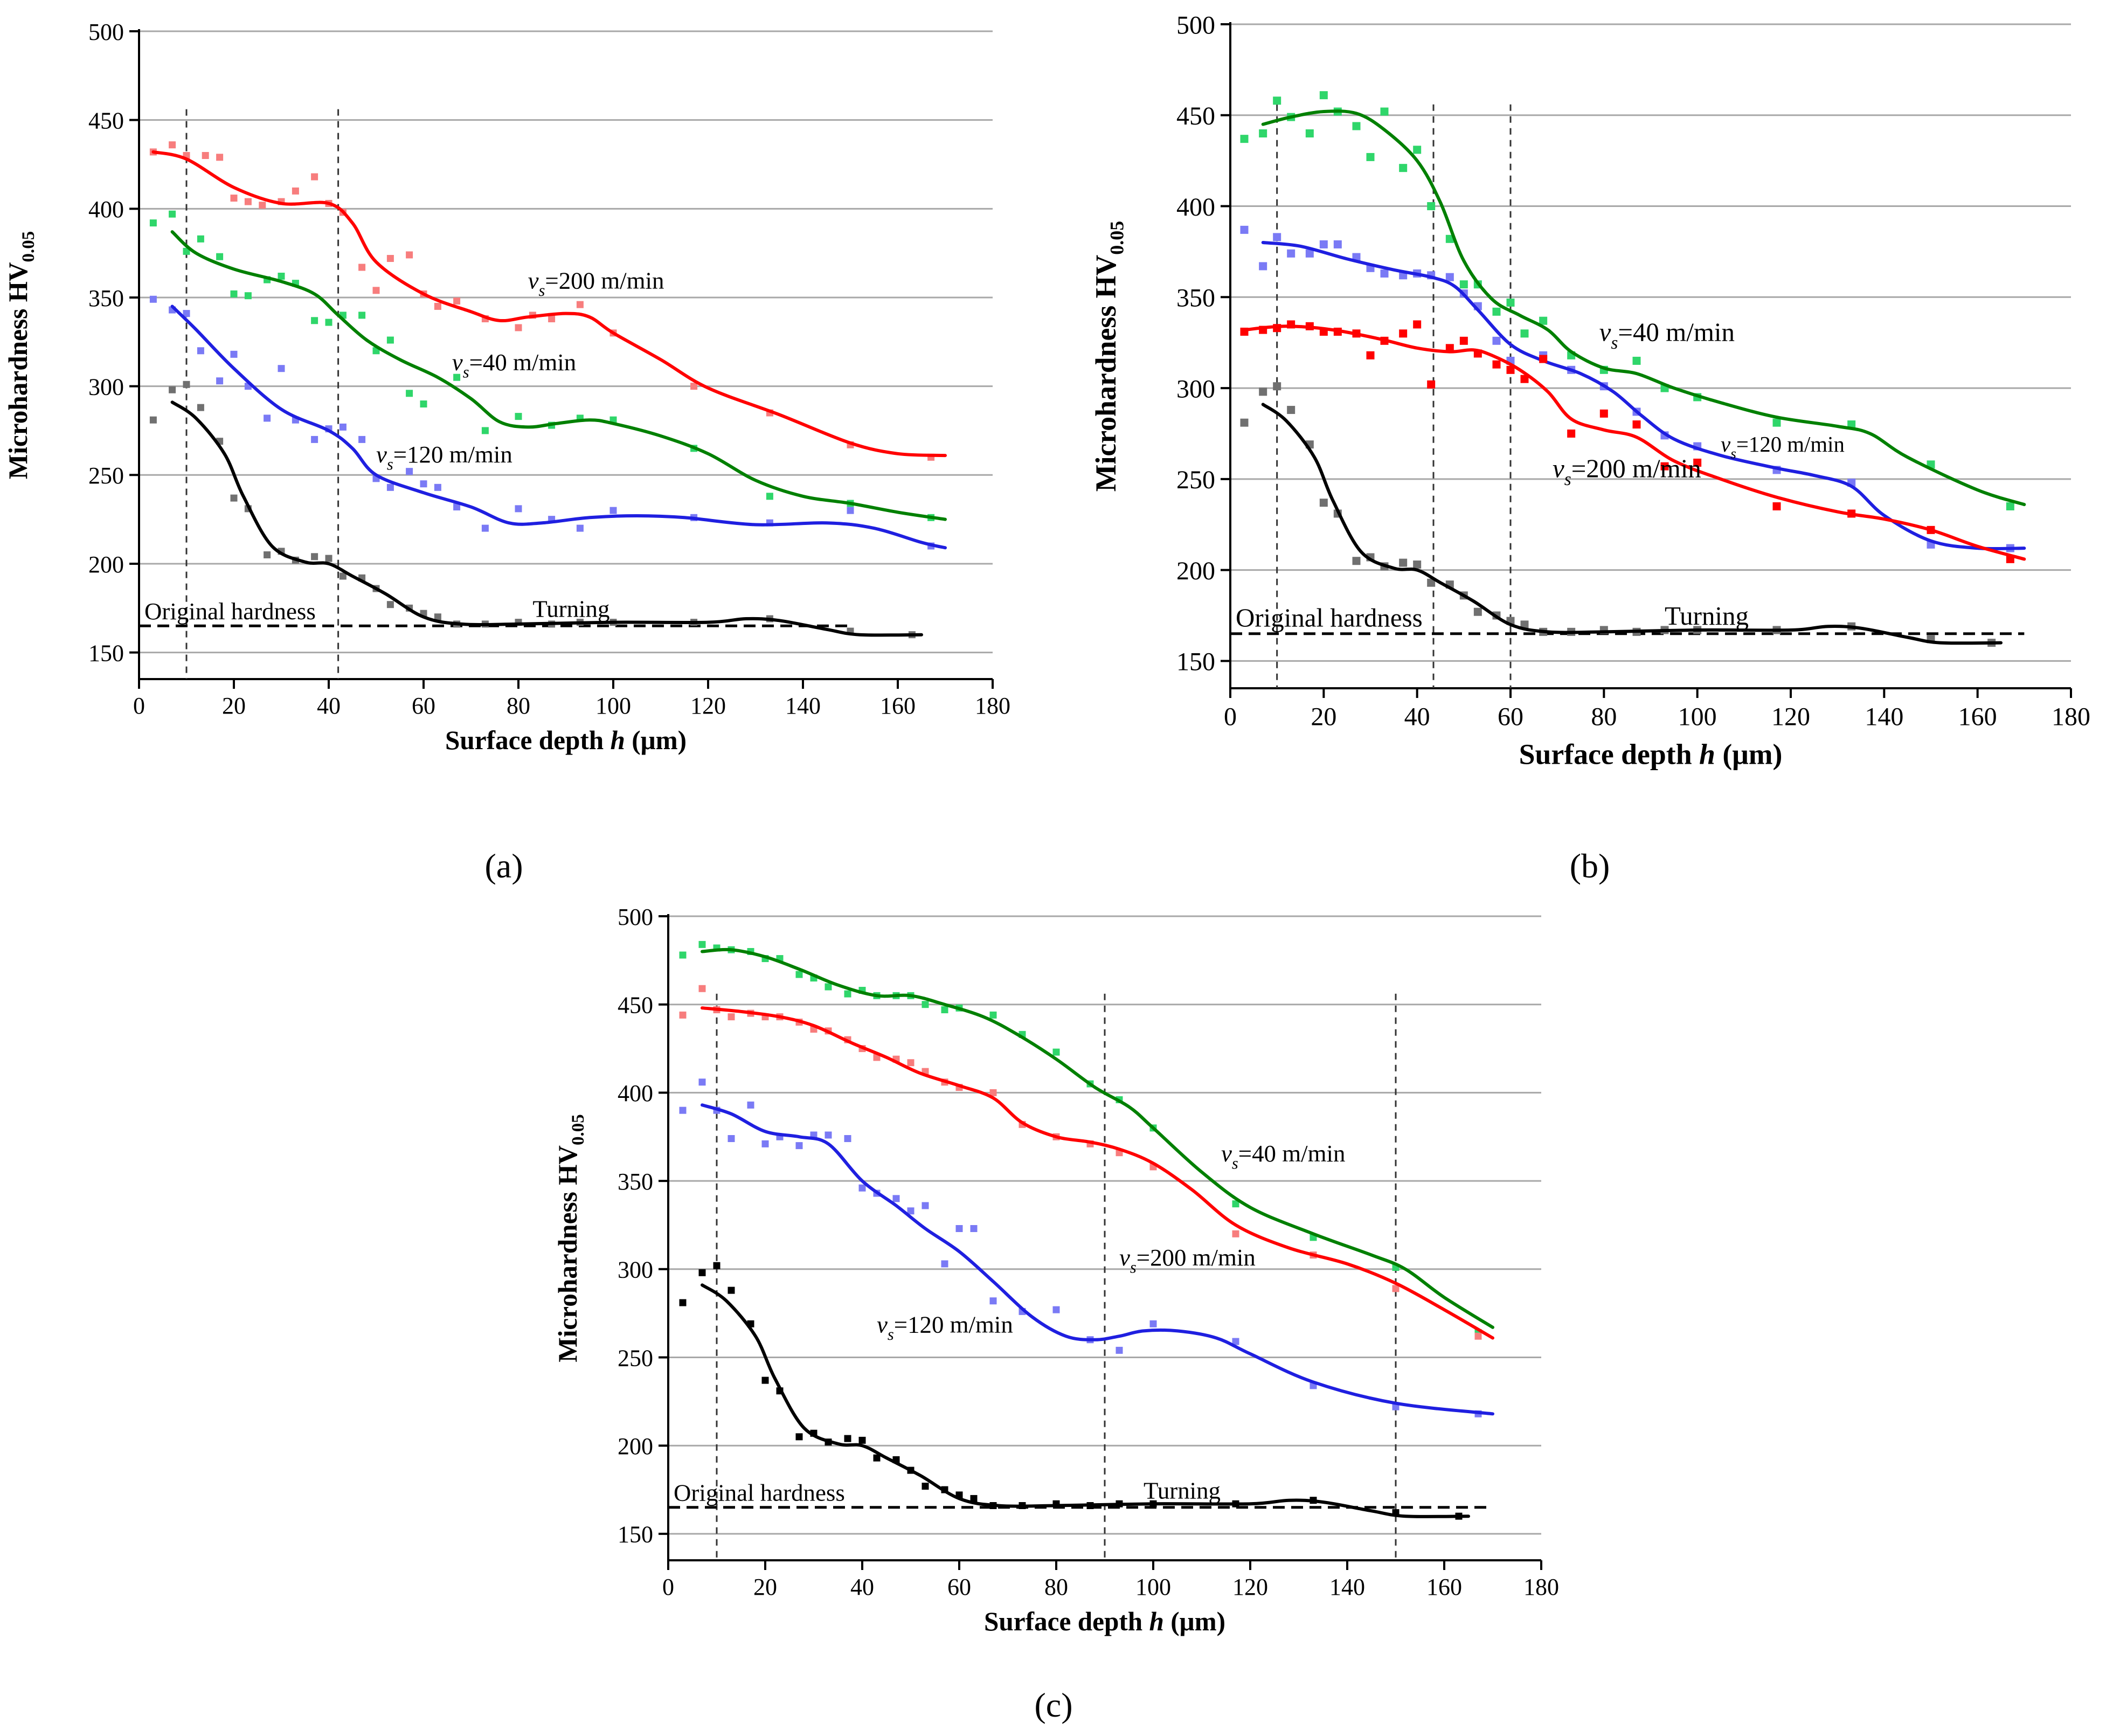 Image resolution: width=2113 pixels, height=1736 pixels. What do you see at coordinates (1627, 471) in the screenshot?
I see `series-label: vs=200 m/min` at bounding box center [1627, 471].